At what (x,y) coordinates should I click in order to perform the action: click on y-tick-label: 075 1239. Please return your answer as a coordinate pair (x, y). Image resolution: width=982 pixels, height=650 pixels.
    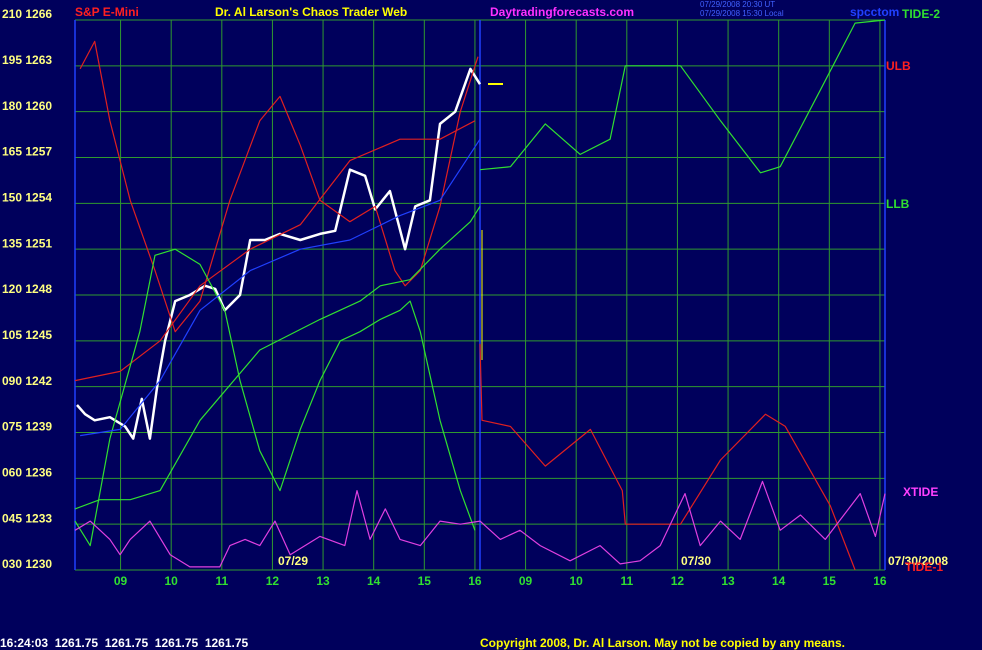
    Looking at the image, I should click on (27, 427).